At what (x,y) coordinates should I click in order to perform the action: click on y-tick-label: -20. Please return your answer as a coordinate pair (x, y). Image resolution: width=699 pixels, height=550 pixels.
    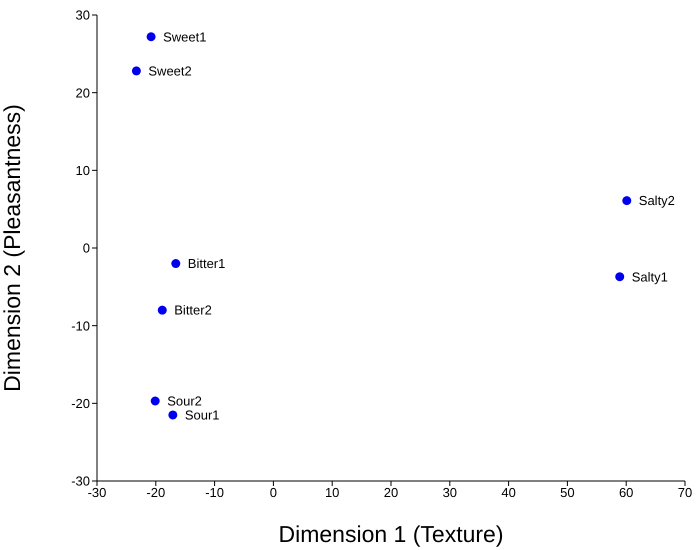
    Looking at the image, I should click on (80, 403).